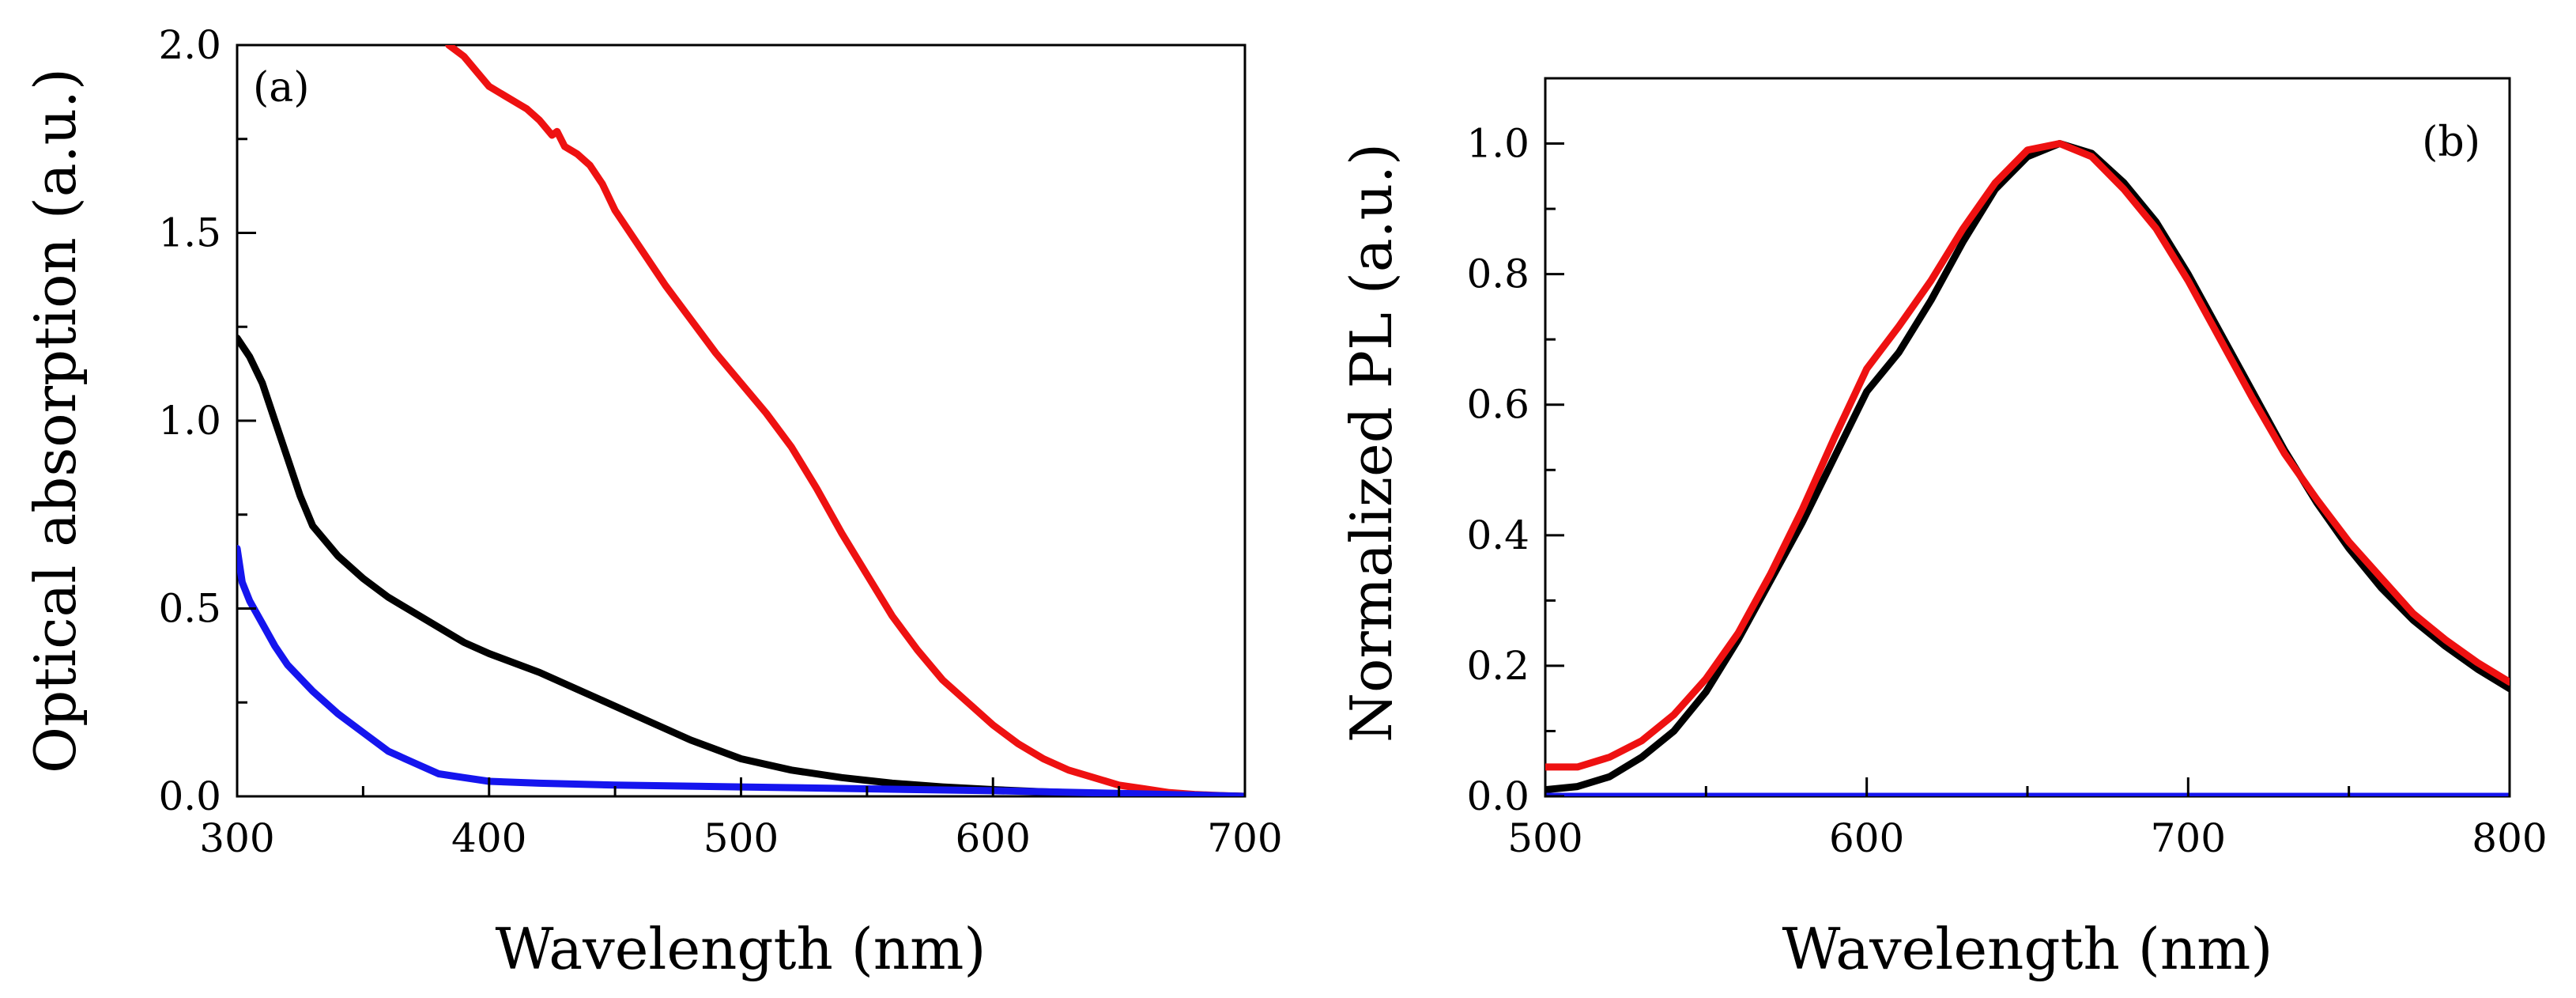  What do you see at coordinates (189, 609) in the screenshot?
I see `panel-a-y-tick-label: 0.5` at bounding box center [189, 609].